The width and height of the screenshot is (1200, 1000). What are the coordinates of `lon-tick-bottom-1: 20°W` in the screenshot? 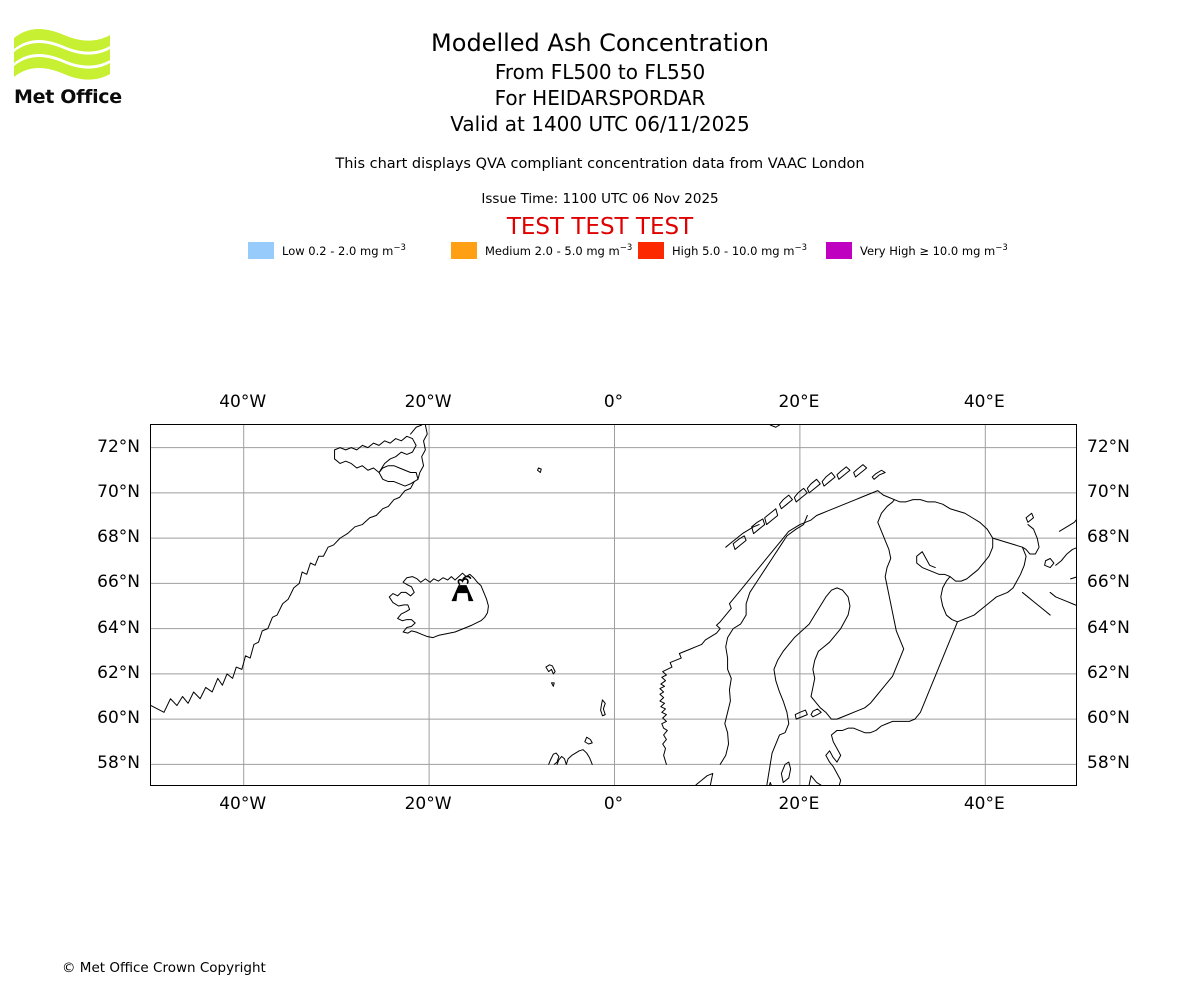 It's located at (428, 804).